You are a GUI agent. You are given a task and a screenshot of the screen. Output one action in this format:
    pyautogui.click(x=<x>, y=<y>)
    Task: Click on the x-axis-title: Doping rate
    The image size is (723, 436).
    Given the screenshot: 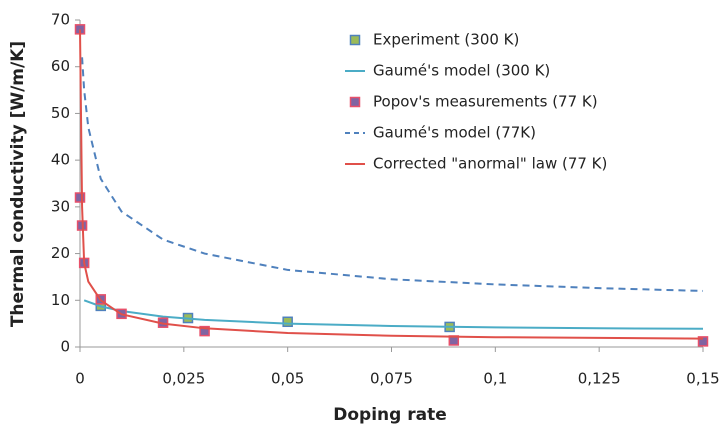 What is the action you would take?
    pyautogui.click(x=390, y=415)
    